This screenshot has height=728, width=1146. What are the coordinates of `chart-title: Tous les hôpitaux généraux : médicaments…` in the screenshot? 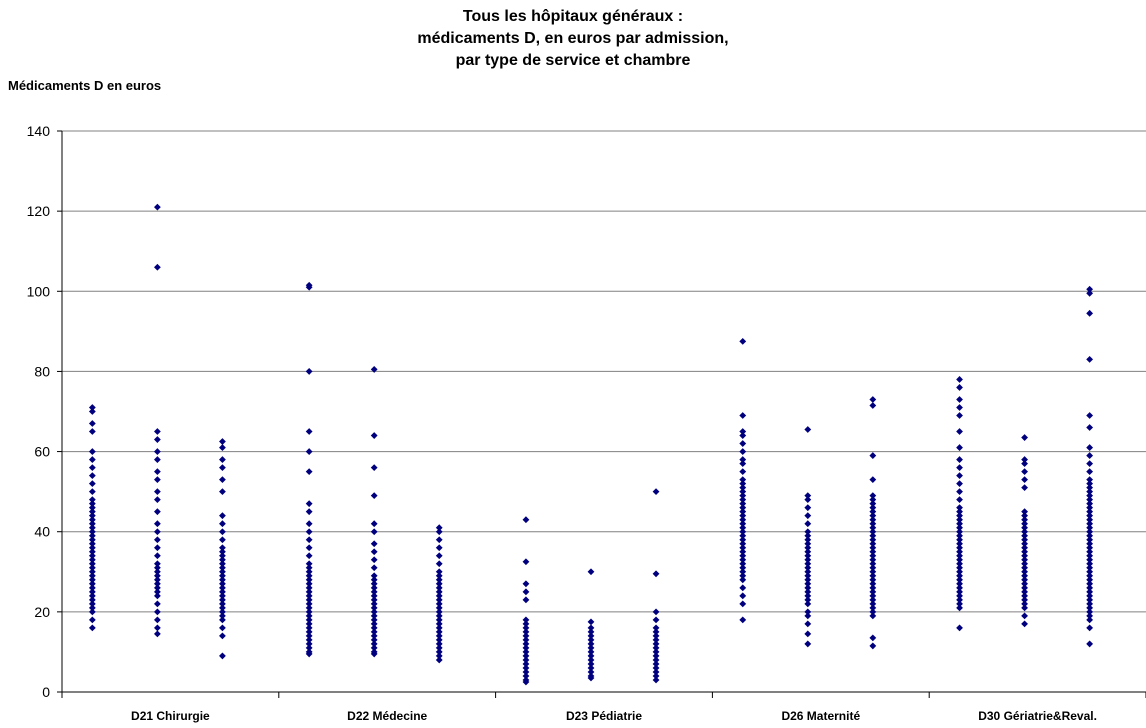 It's located at (573, 39).